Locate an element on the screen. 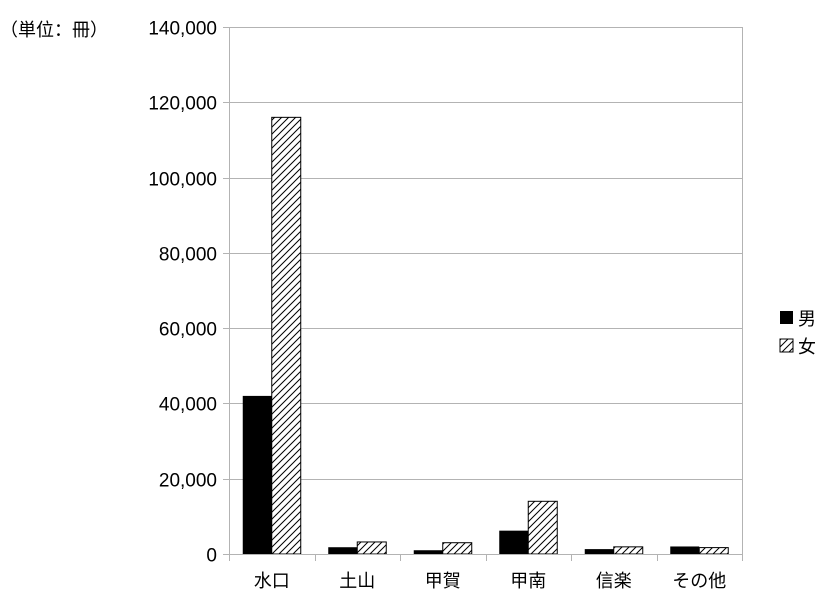 This screenshot has height=591, width=823. x-tick-label: 水口 is located at coordinates (272, 581).